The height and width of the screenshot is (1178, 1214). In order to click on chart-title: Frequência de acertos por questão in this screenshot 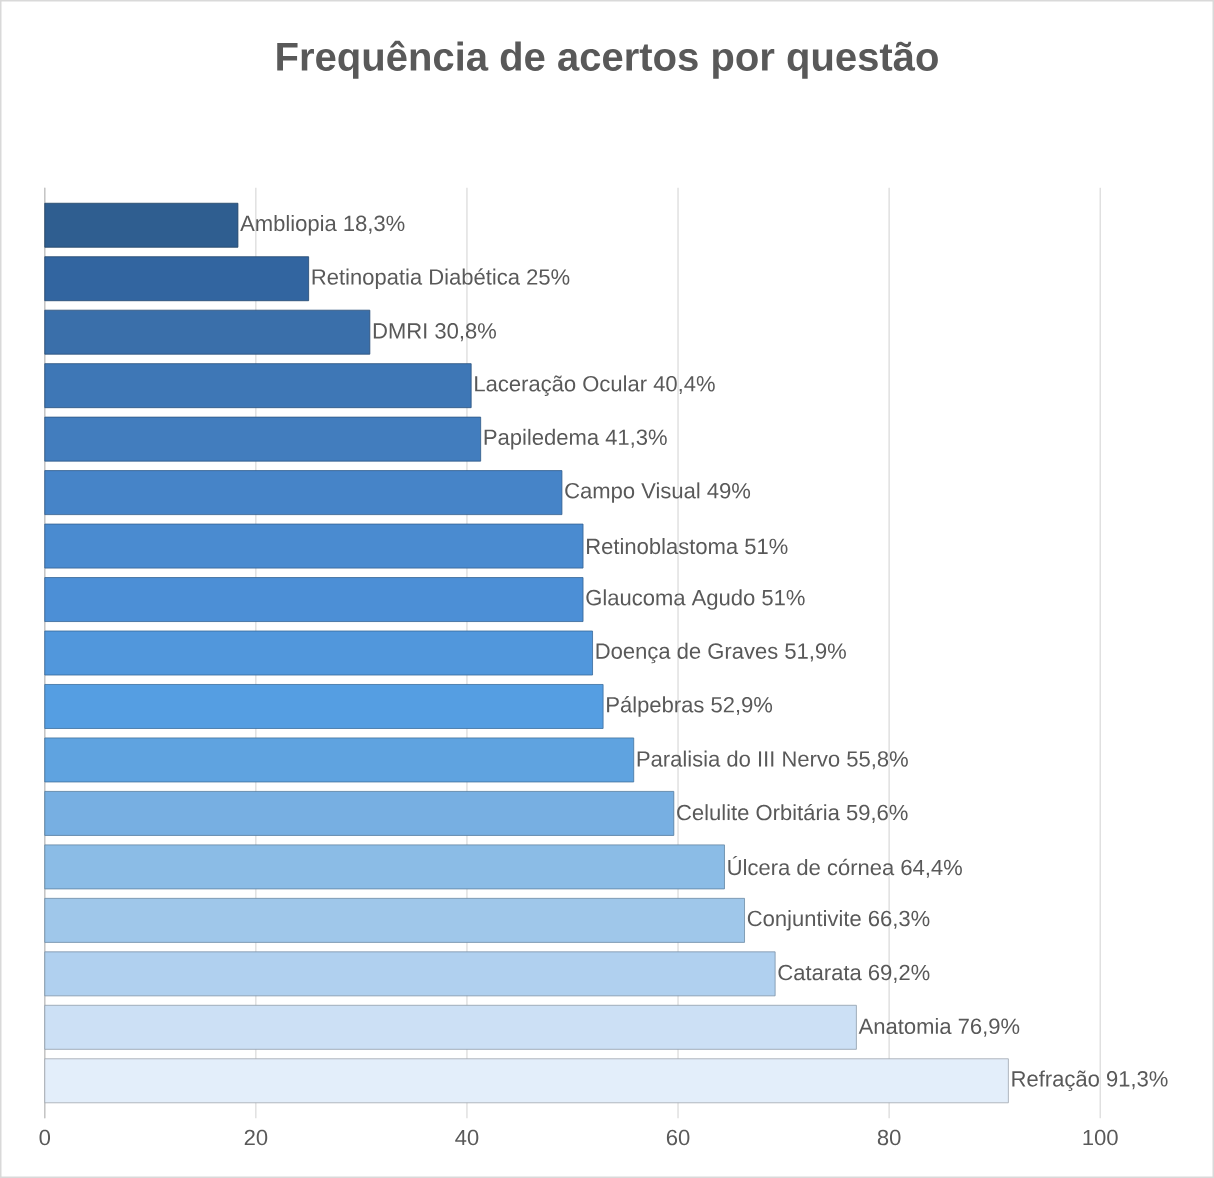, I will do `click(607, 59)`.